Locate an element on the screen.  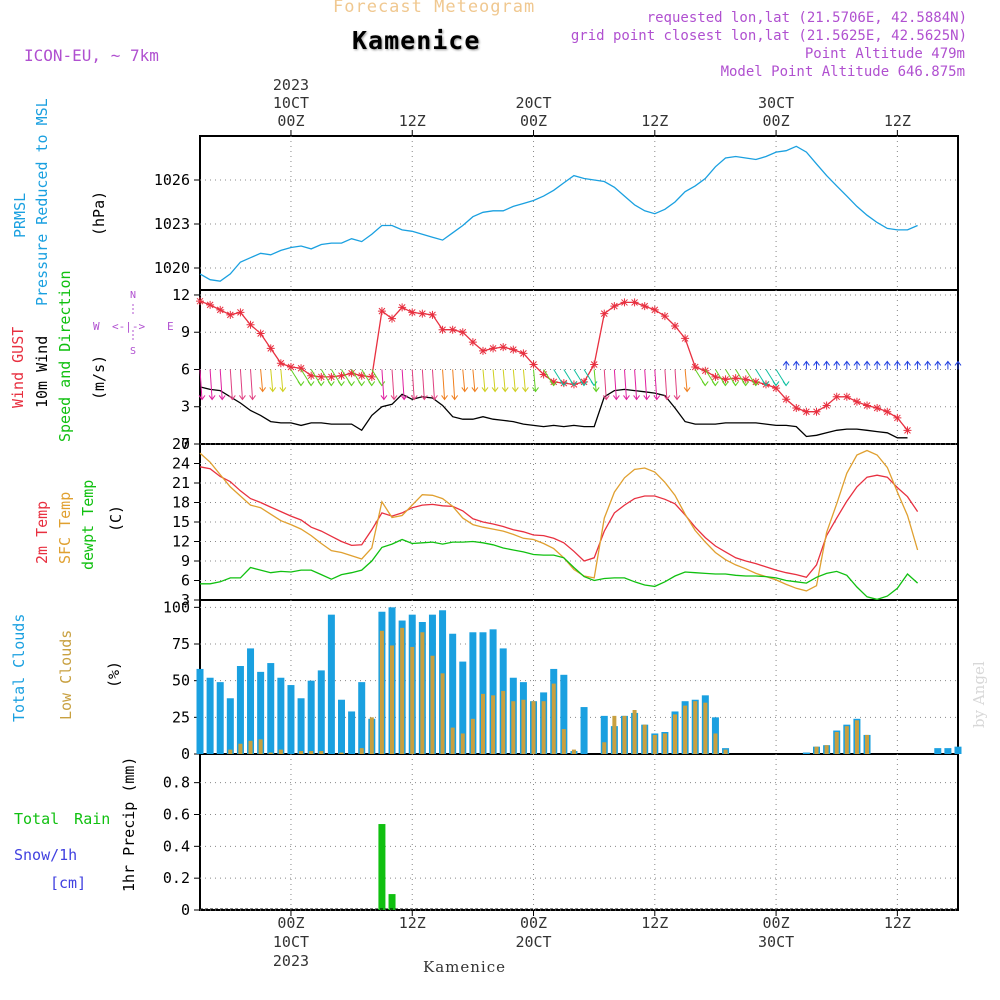
snow-unit-label: [cm] is located at coordinates (68, 883).